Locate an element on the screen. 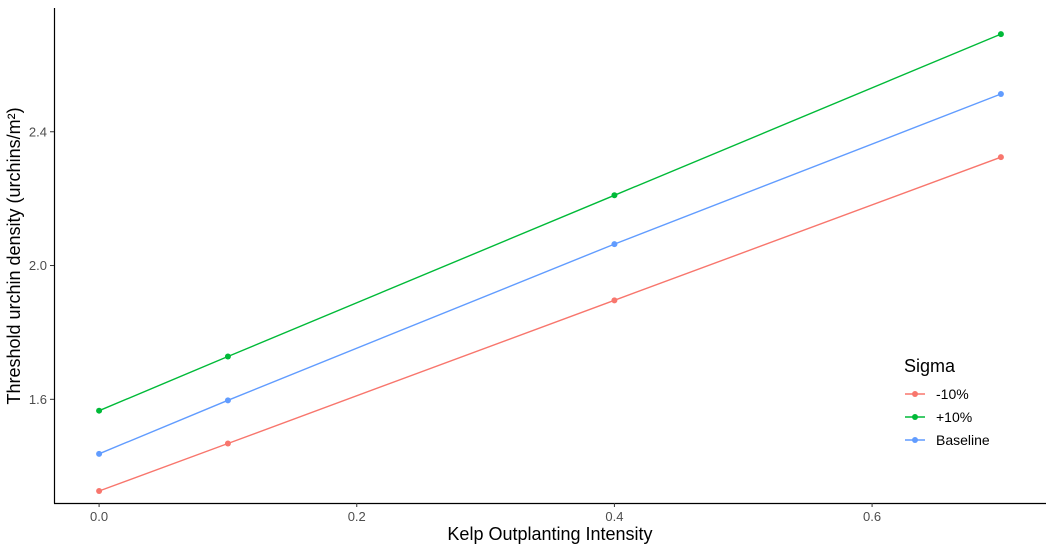 The image size is (1054, 551). y-axis-ticks: 1.6 2.0 2.4 is located at coordinates (41, 265).